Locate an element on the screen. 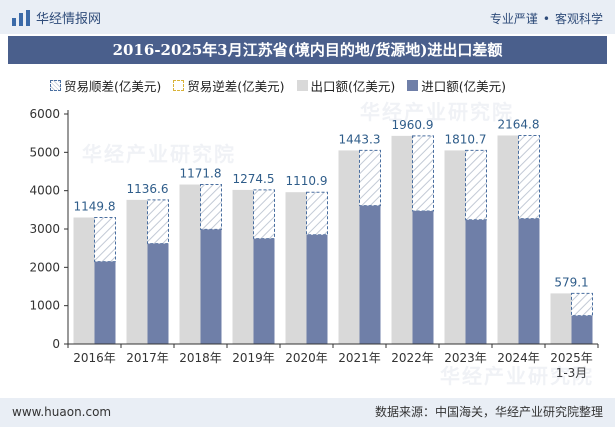 The height and width of the screenshot is (427, 615). legend-import-label: 进口额(亿美元) is located at coordinates (464, 86).